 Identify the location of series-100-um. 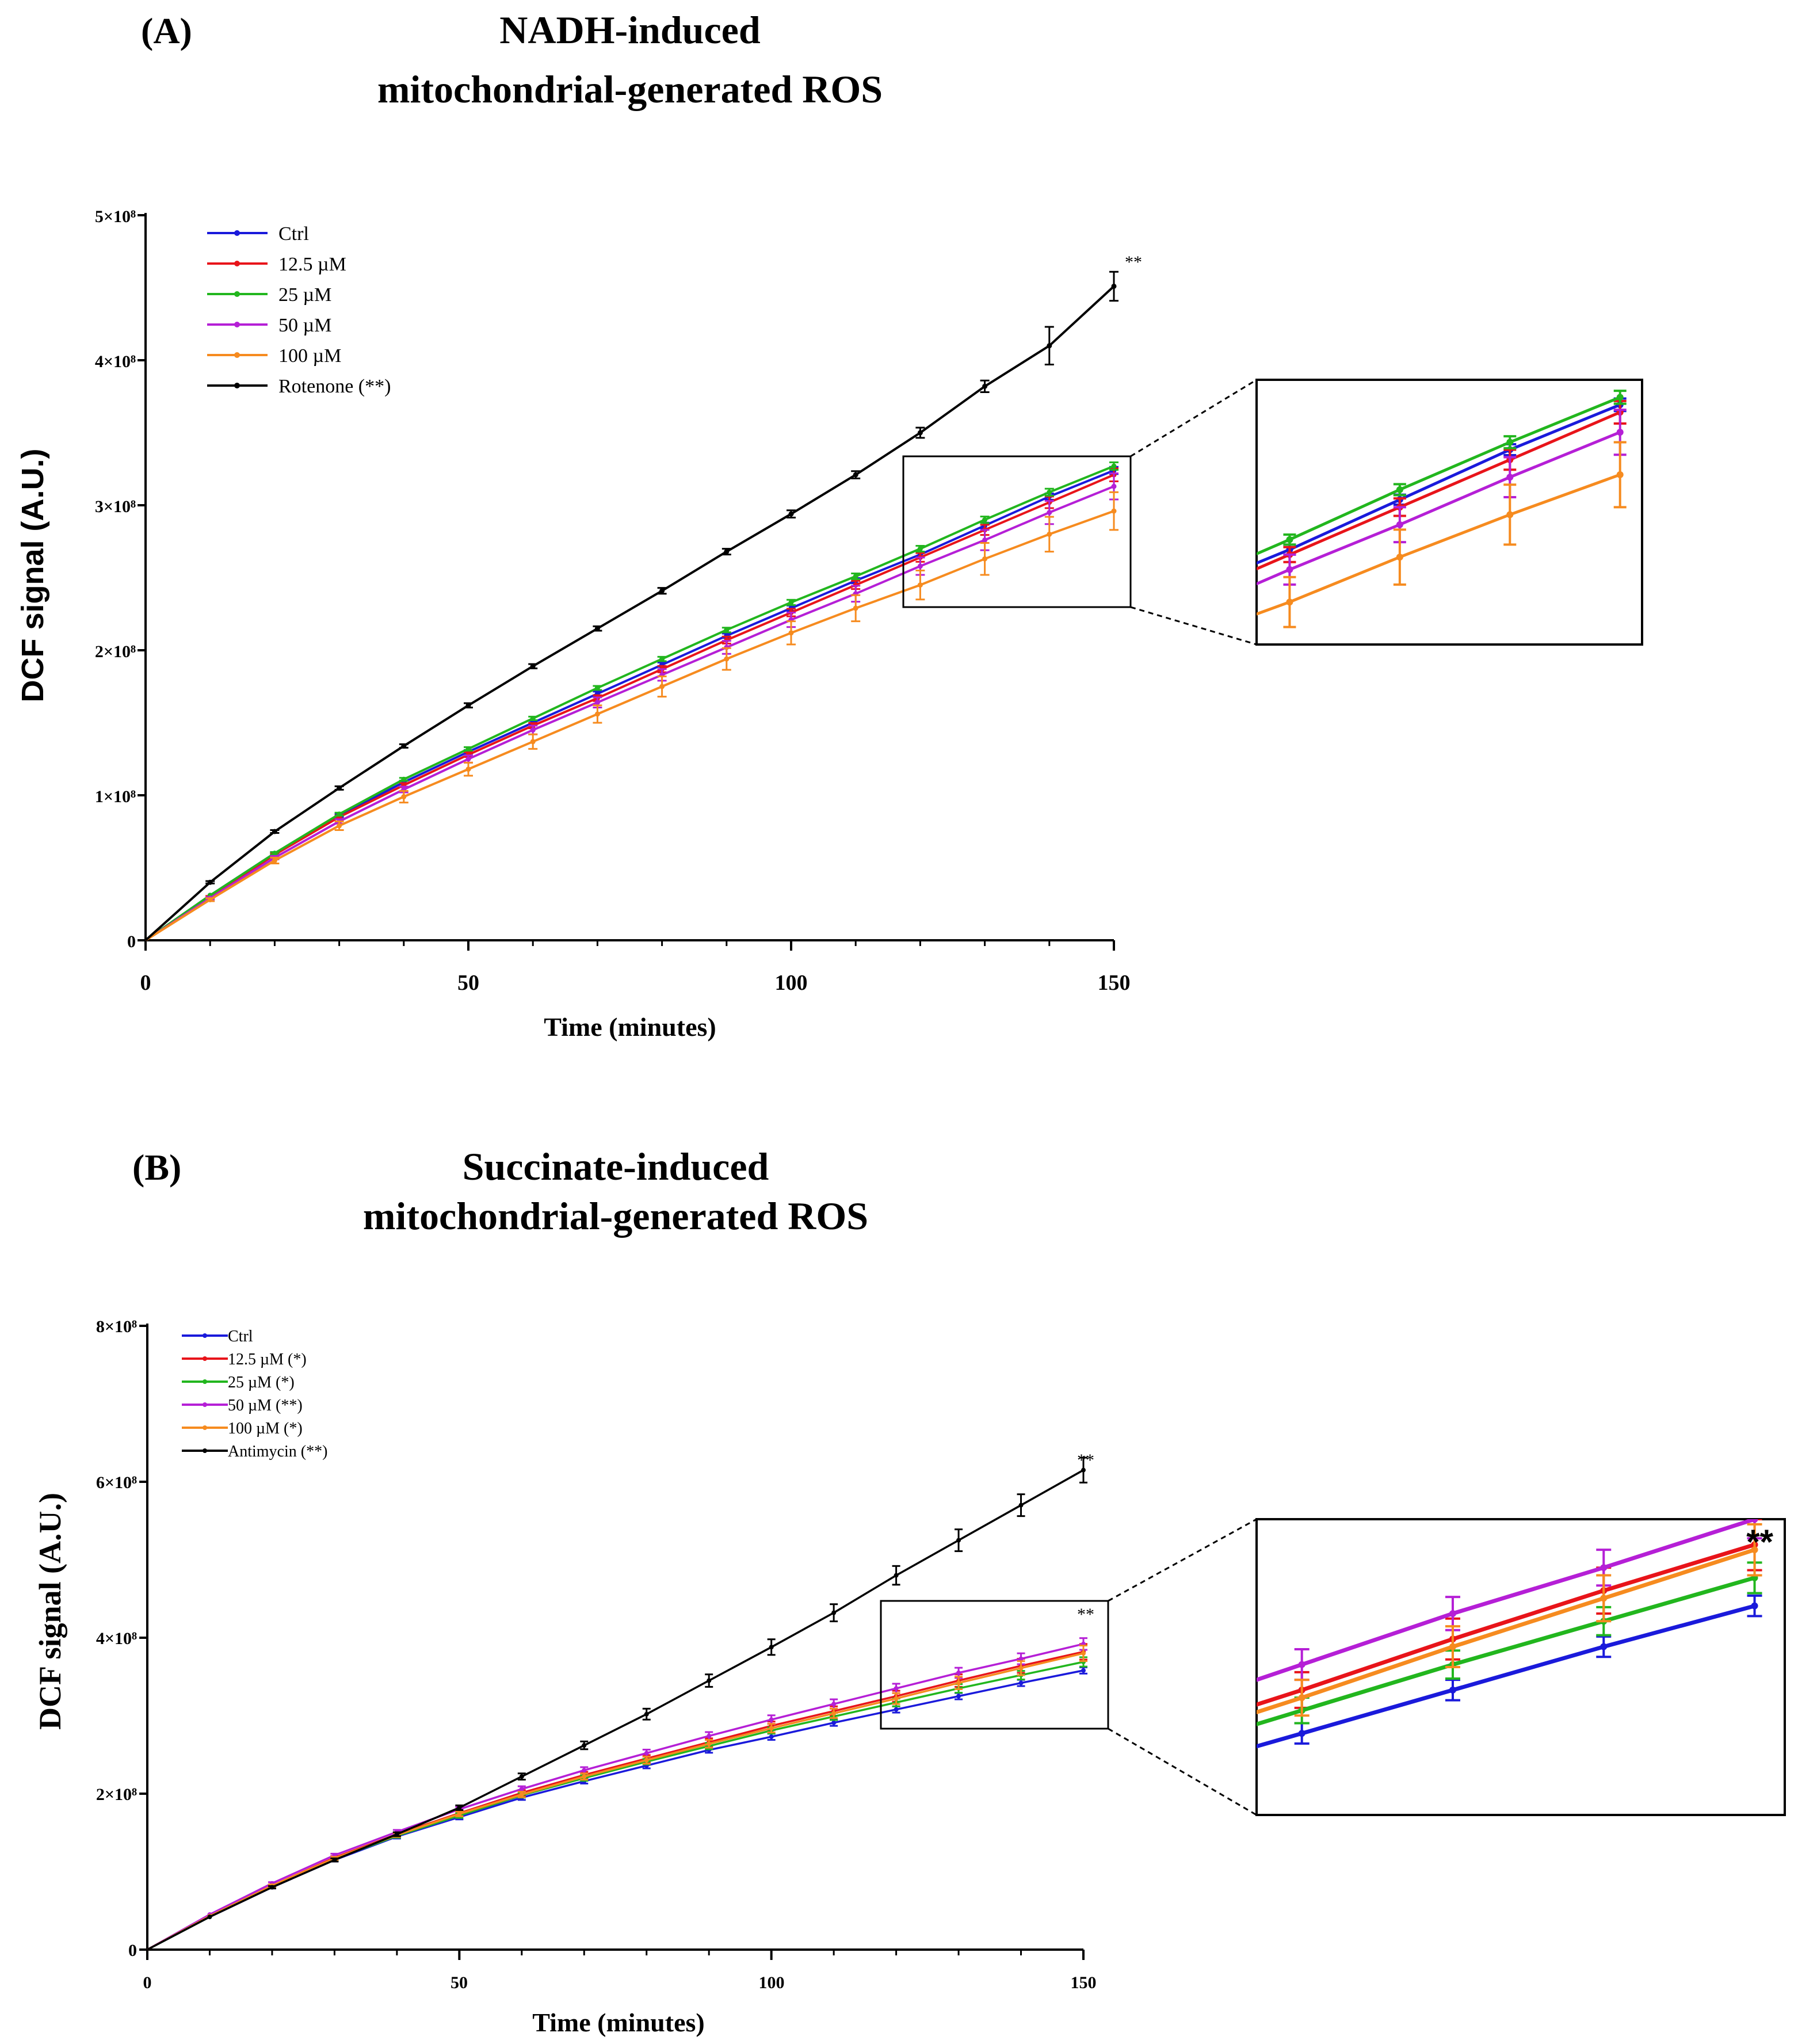
(617, 1798).